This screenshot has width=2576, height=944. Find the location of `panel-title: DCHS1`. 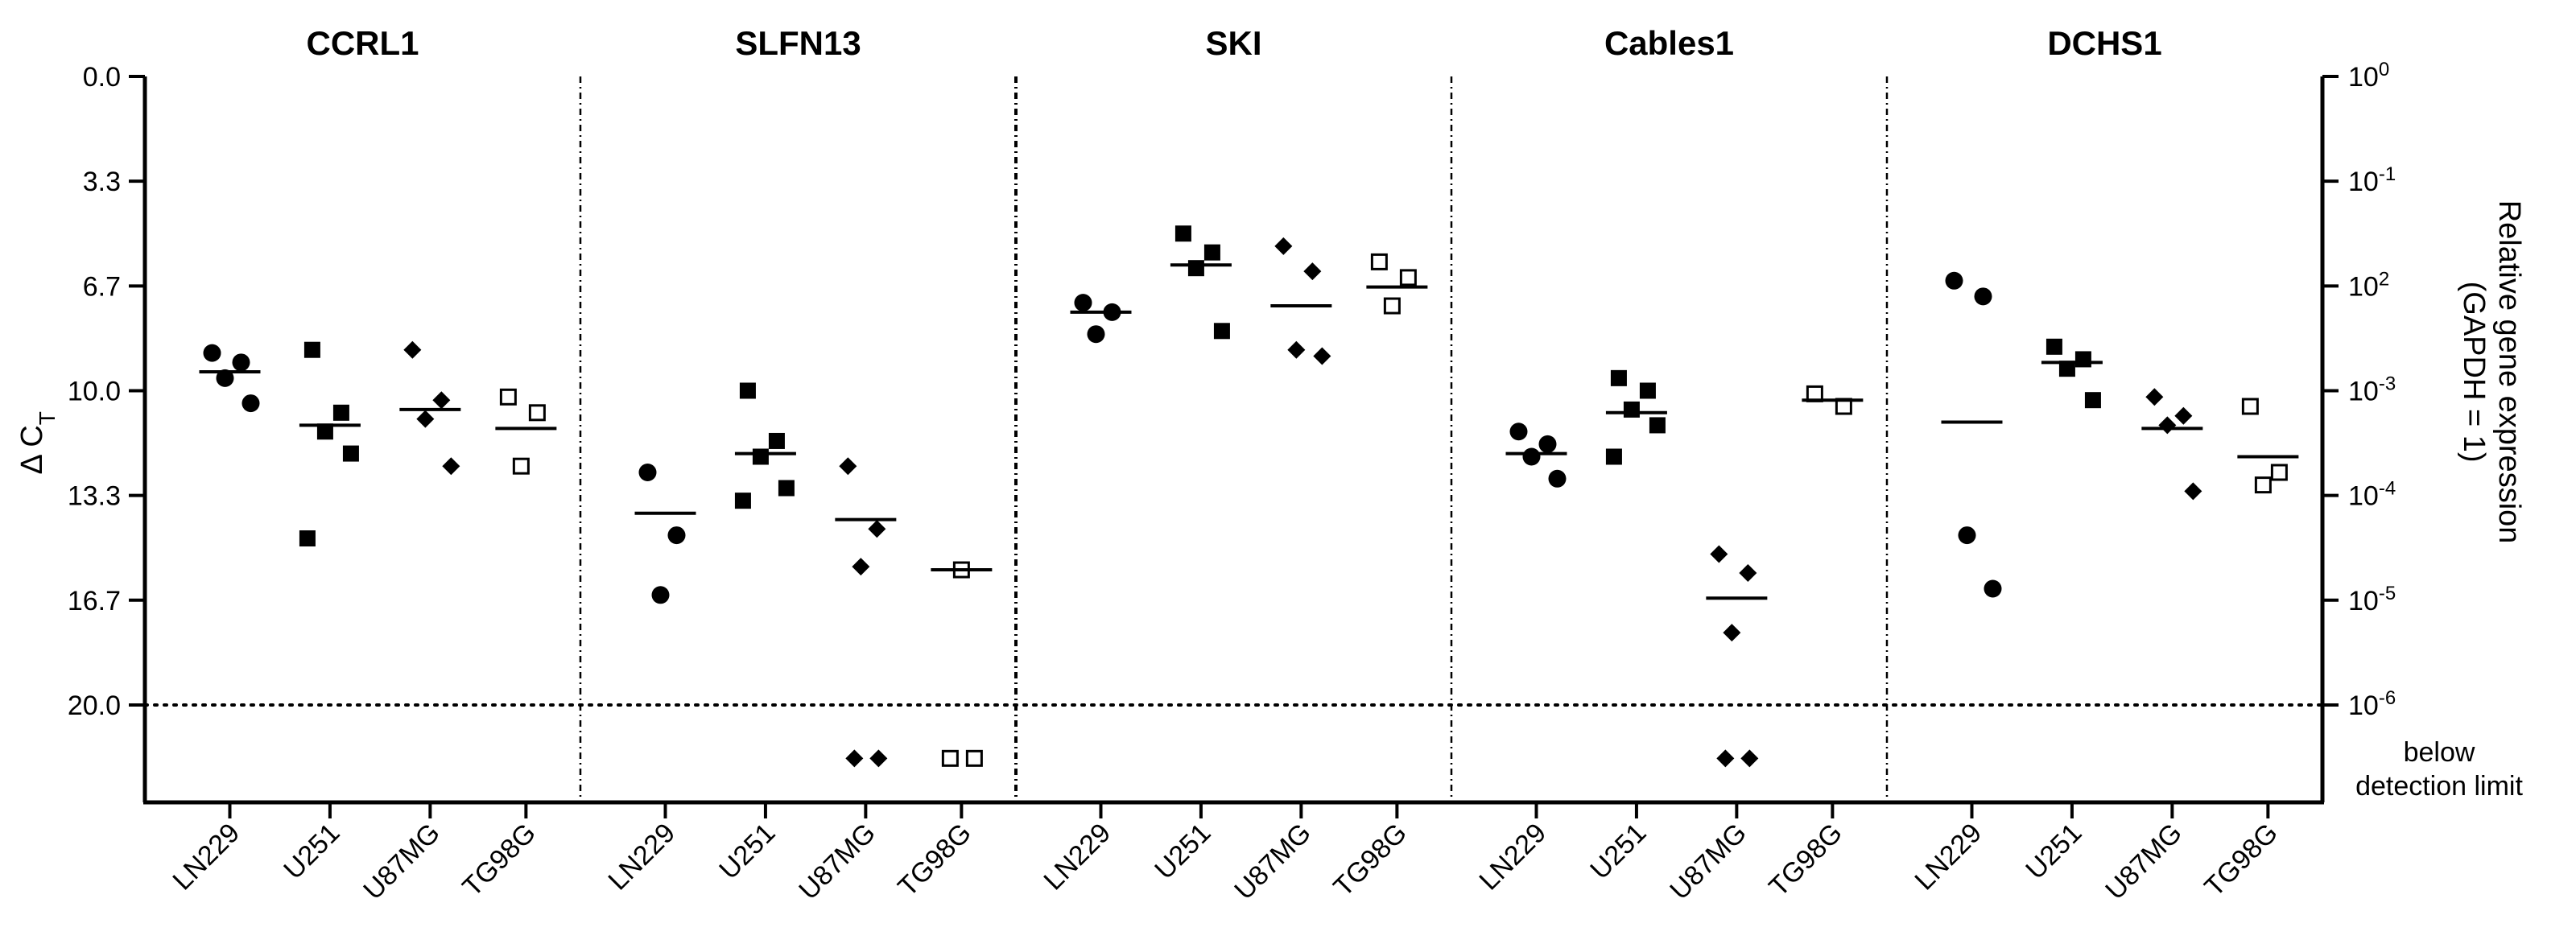

panel-title: DCHS1 is located at coordinates (2104, 43).